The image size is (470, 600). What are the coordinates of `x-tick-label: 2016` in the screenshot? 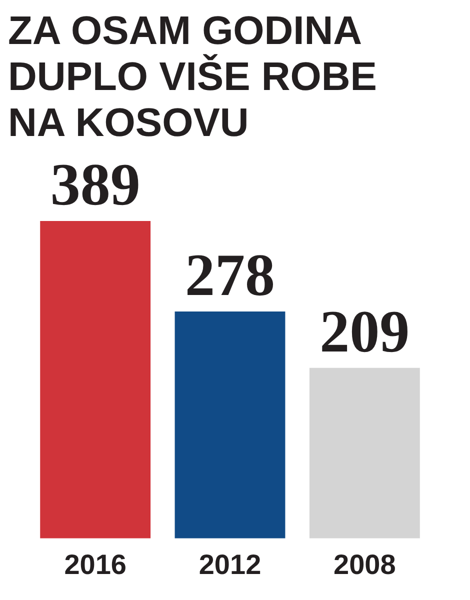 It's located at (95, 564).